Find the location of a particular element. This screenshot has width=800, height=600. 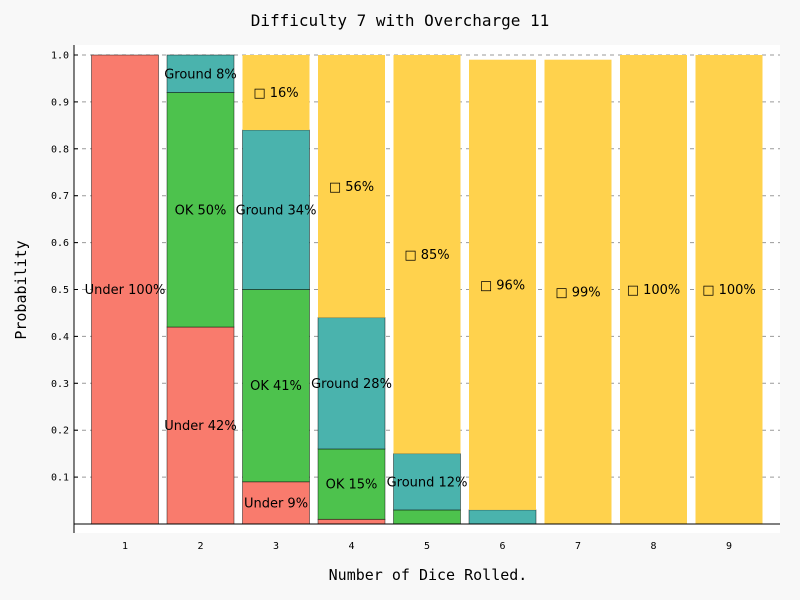

data-label-top: □ 99% is located at coordinates (577, 292).